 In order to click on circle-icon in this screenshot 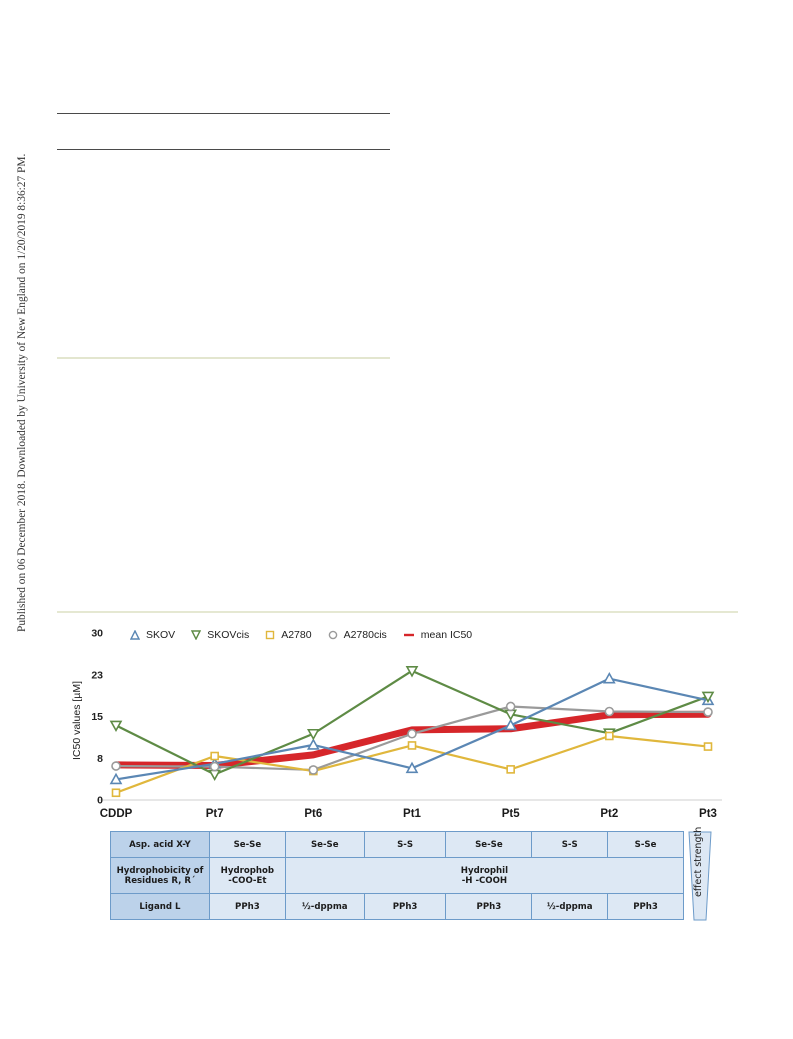, I will do `click(332, 635)`.